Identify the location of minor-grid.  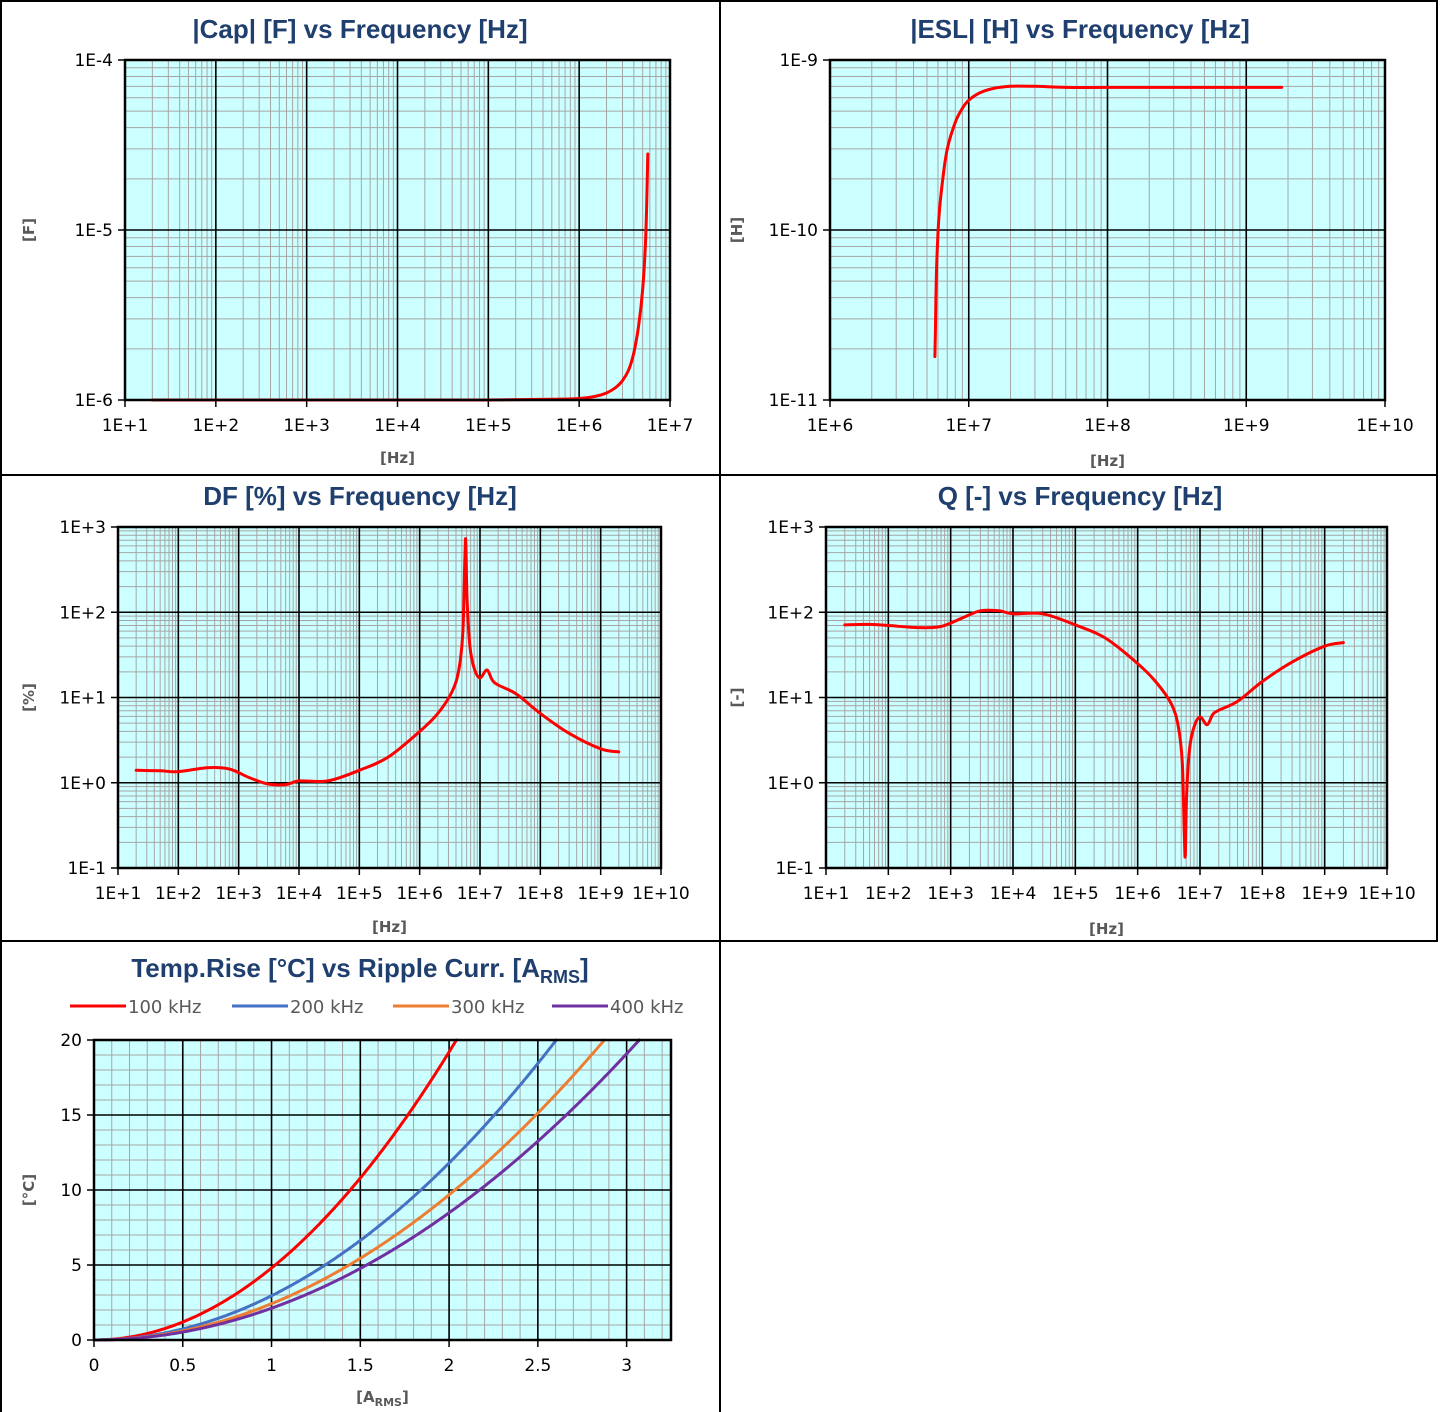
(1106, 697).